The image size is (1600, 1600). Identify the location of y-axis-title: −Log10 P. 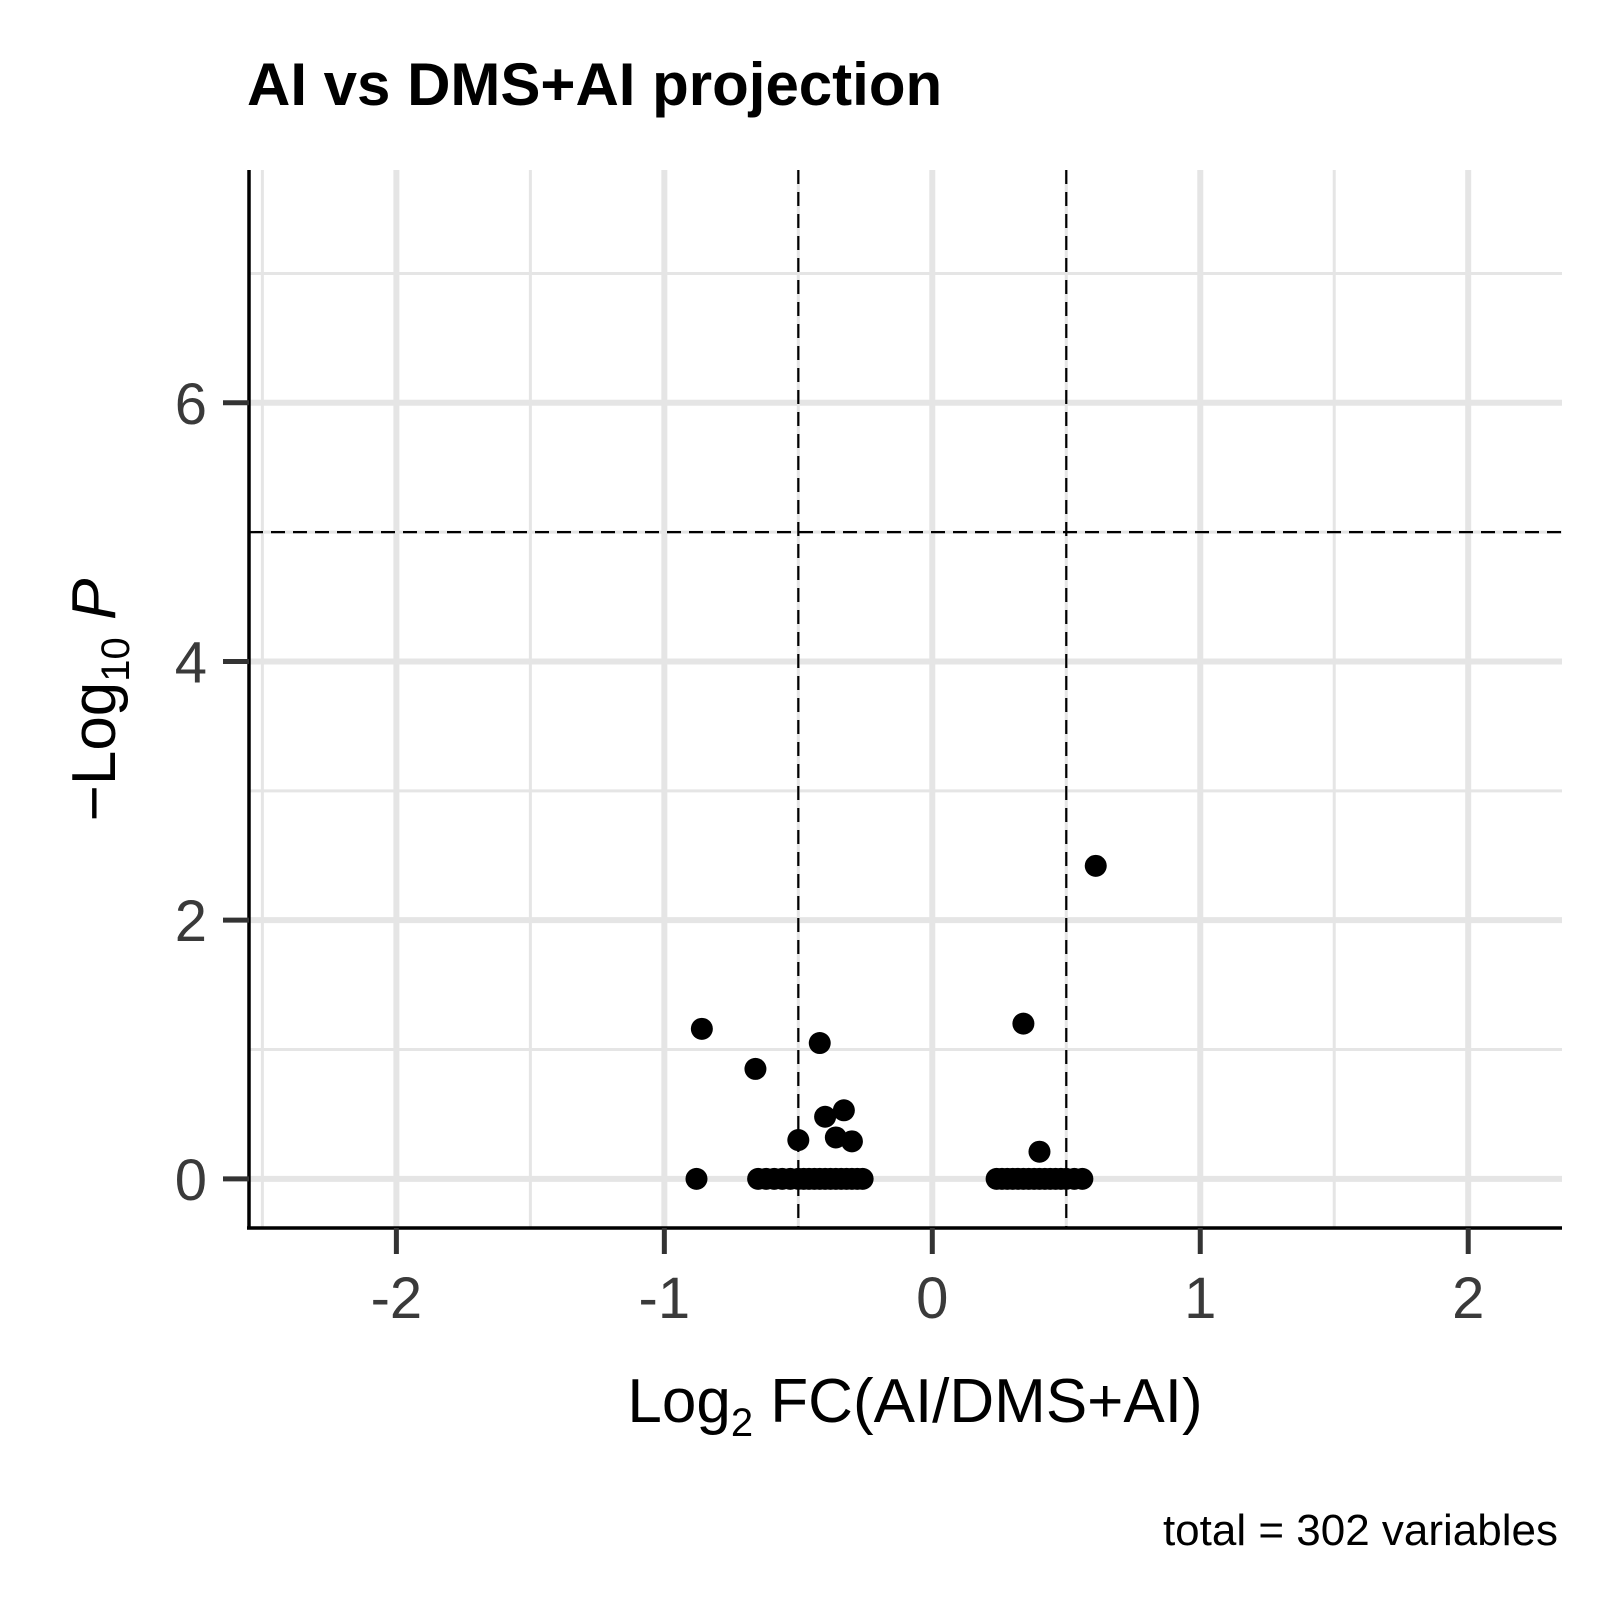
(99, 700).